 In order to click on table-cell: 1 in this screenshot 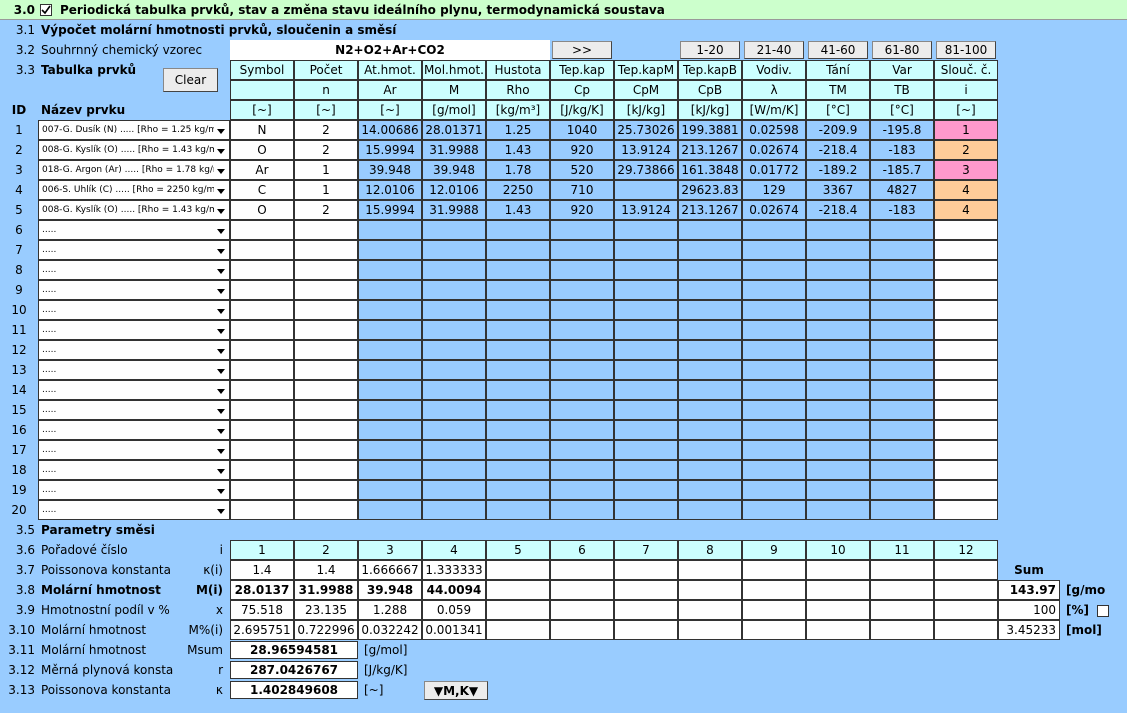, I will do `click(966, 130)`.